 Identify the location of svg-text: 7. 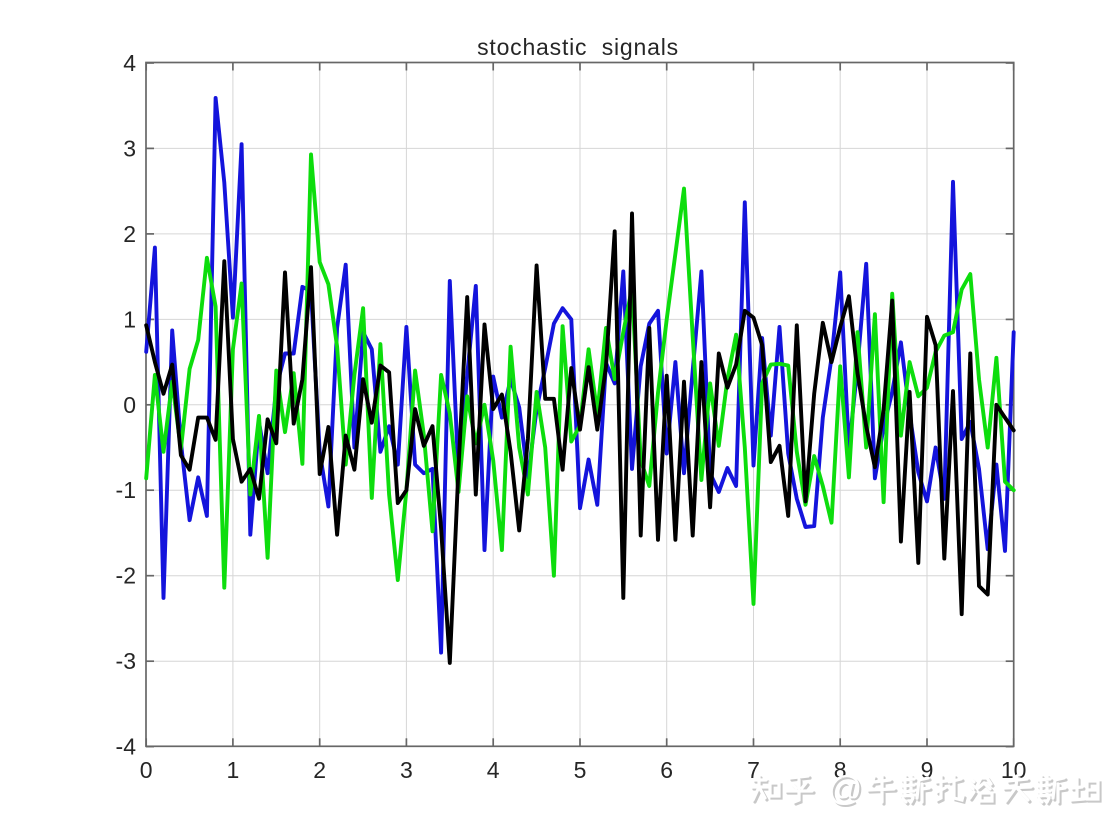
(753, 770).